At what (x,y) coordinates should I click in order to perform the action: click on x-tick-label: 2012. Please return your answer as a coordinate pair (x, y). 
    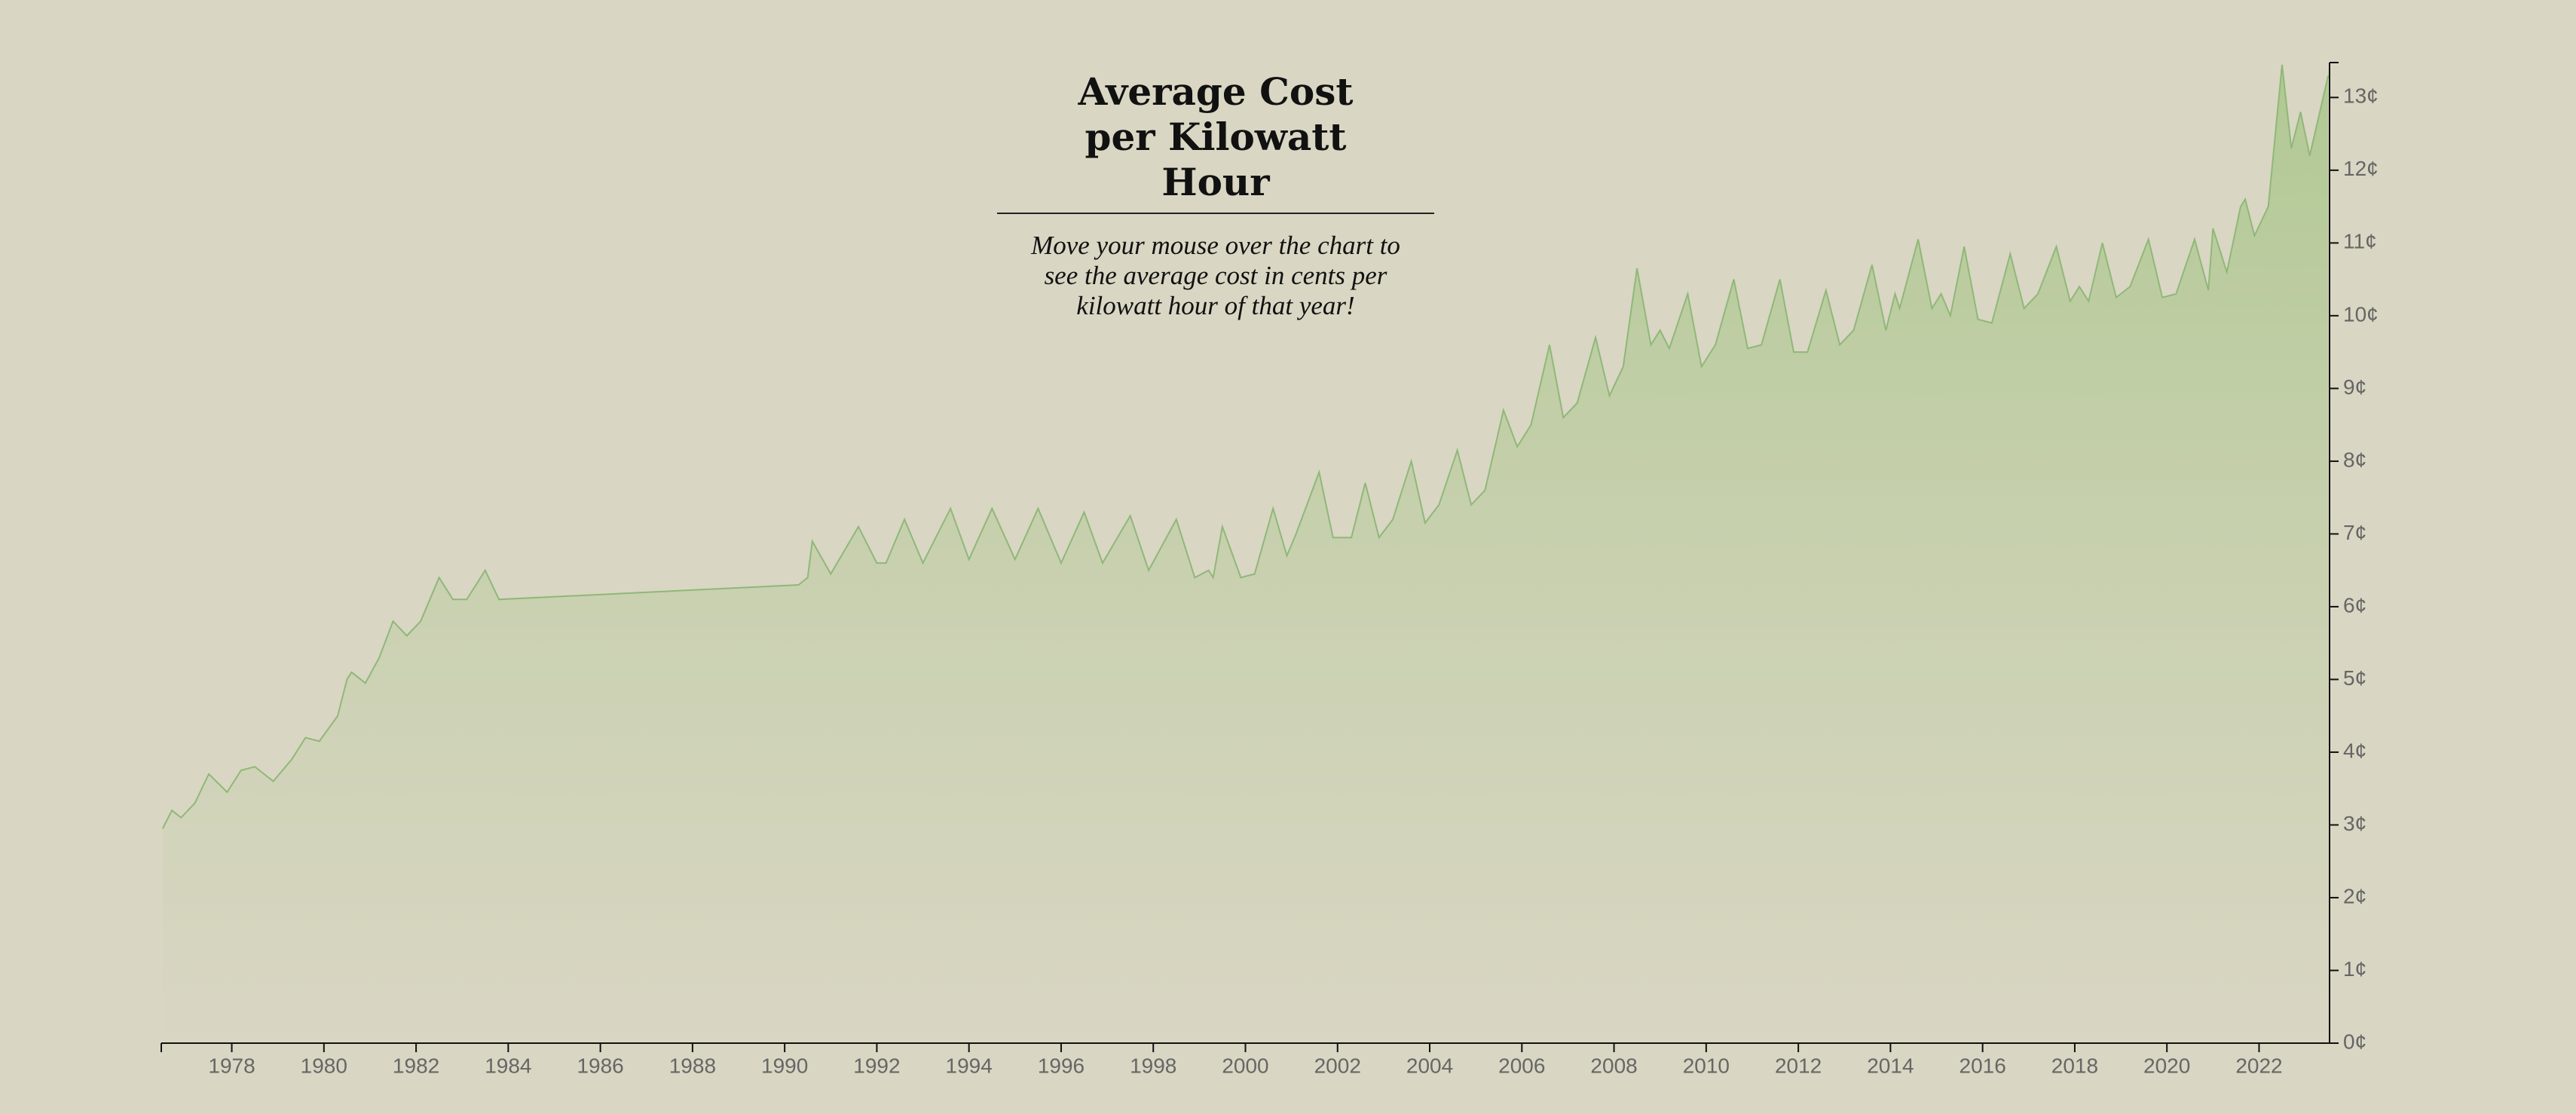
    Looking at the image, I should click on (1799, 1065).